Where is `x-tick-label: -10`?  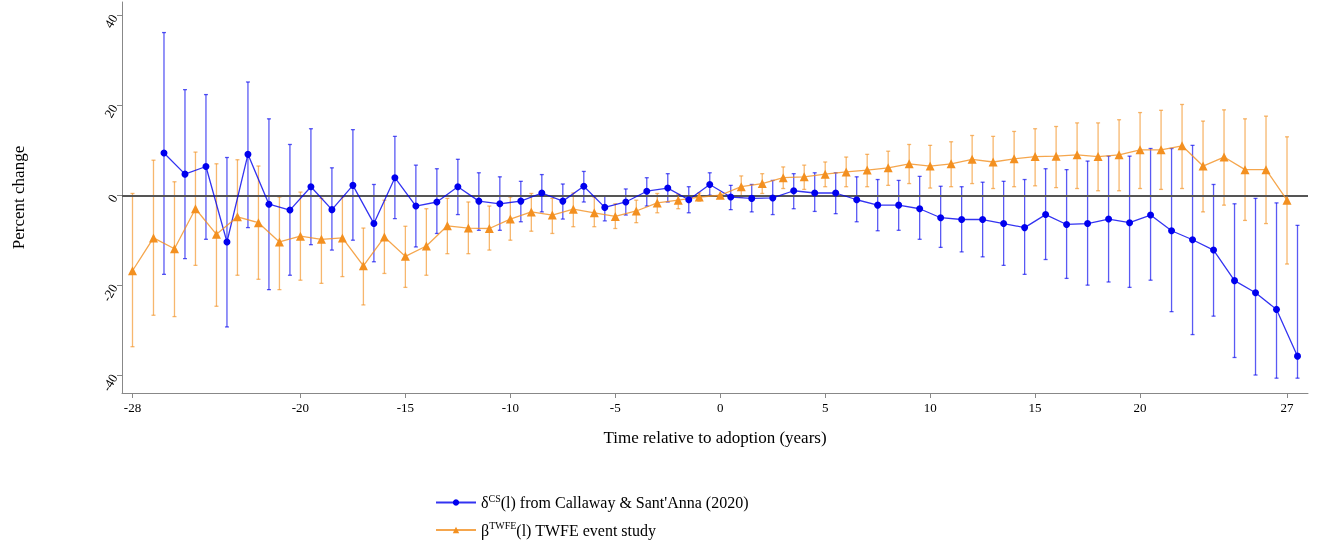
x-tick-label: -10 is located at coordinates (510, 407).